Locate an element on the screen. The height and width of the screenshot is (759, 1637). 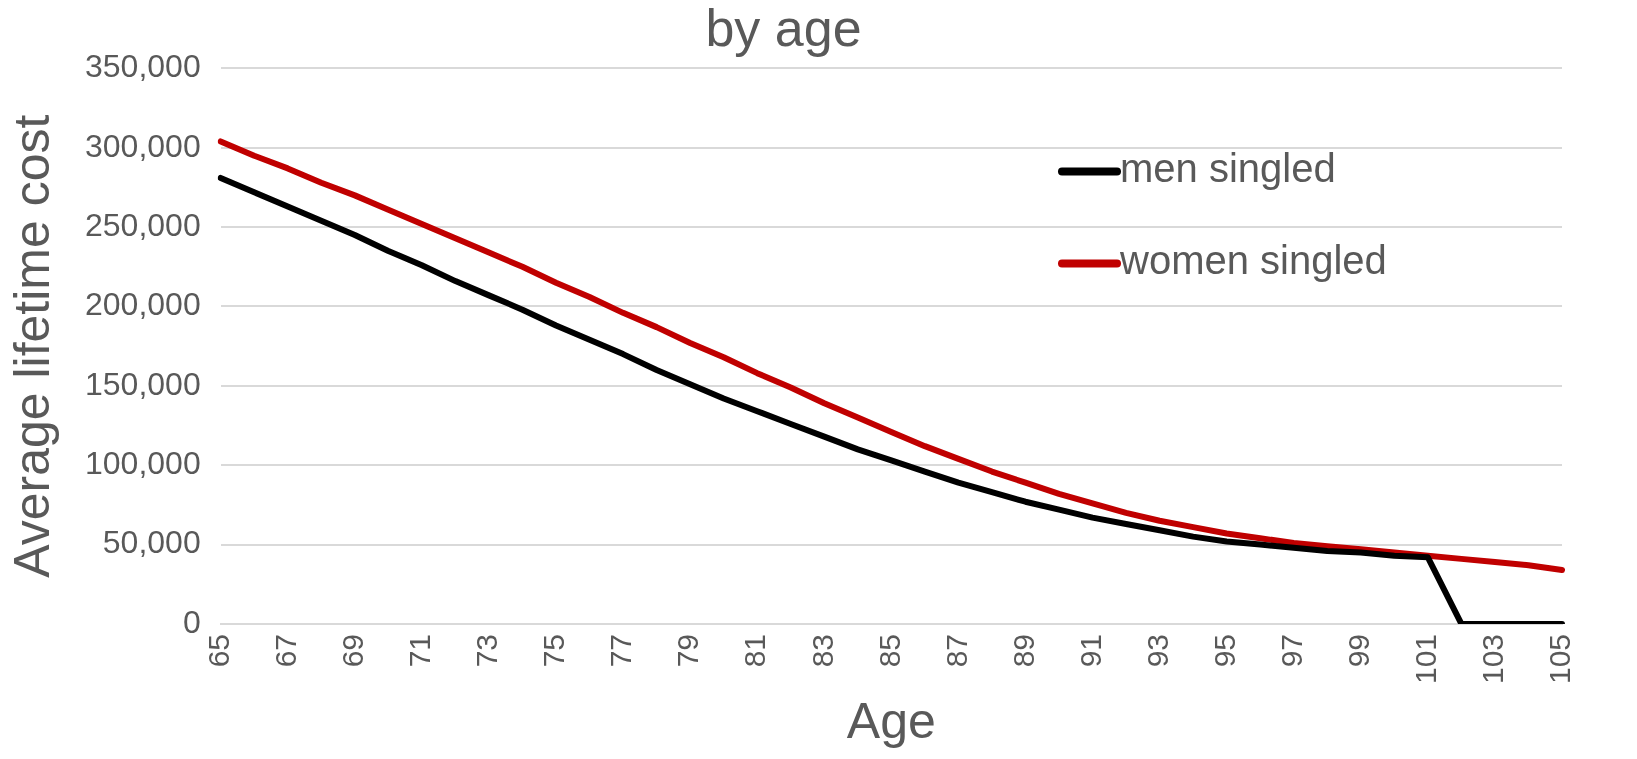
y-tick-label: 100,000 is located at coordinates (143, 463).